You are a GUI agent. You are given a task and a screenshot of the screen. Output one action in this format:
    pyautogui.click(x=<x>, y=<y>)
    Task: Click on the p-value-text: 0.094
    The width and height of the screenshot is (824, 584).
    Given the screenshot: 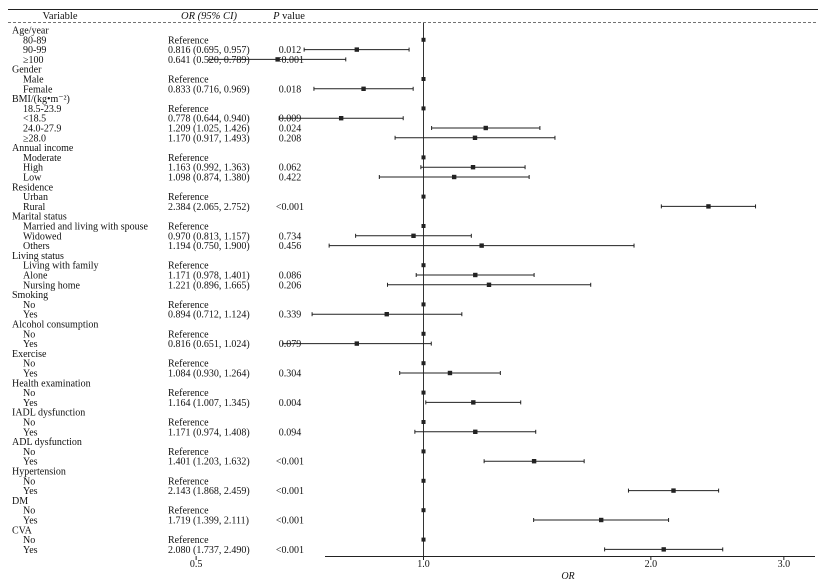 What is the action you would take?
    pyautogui.click(x=290, y=432)
    